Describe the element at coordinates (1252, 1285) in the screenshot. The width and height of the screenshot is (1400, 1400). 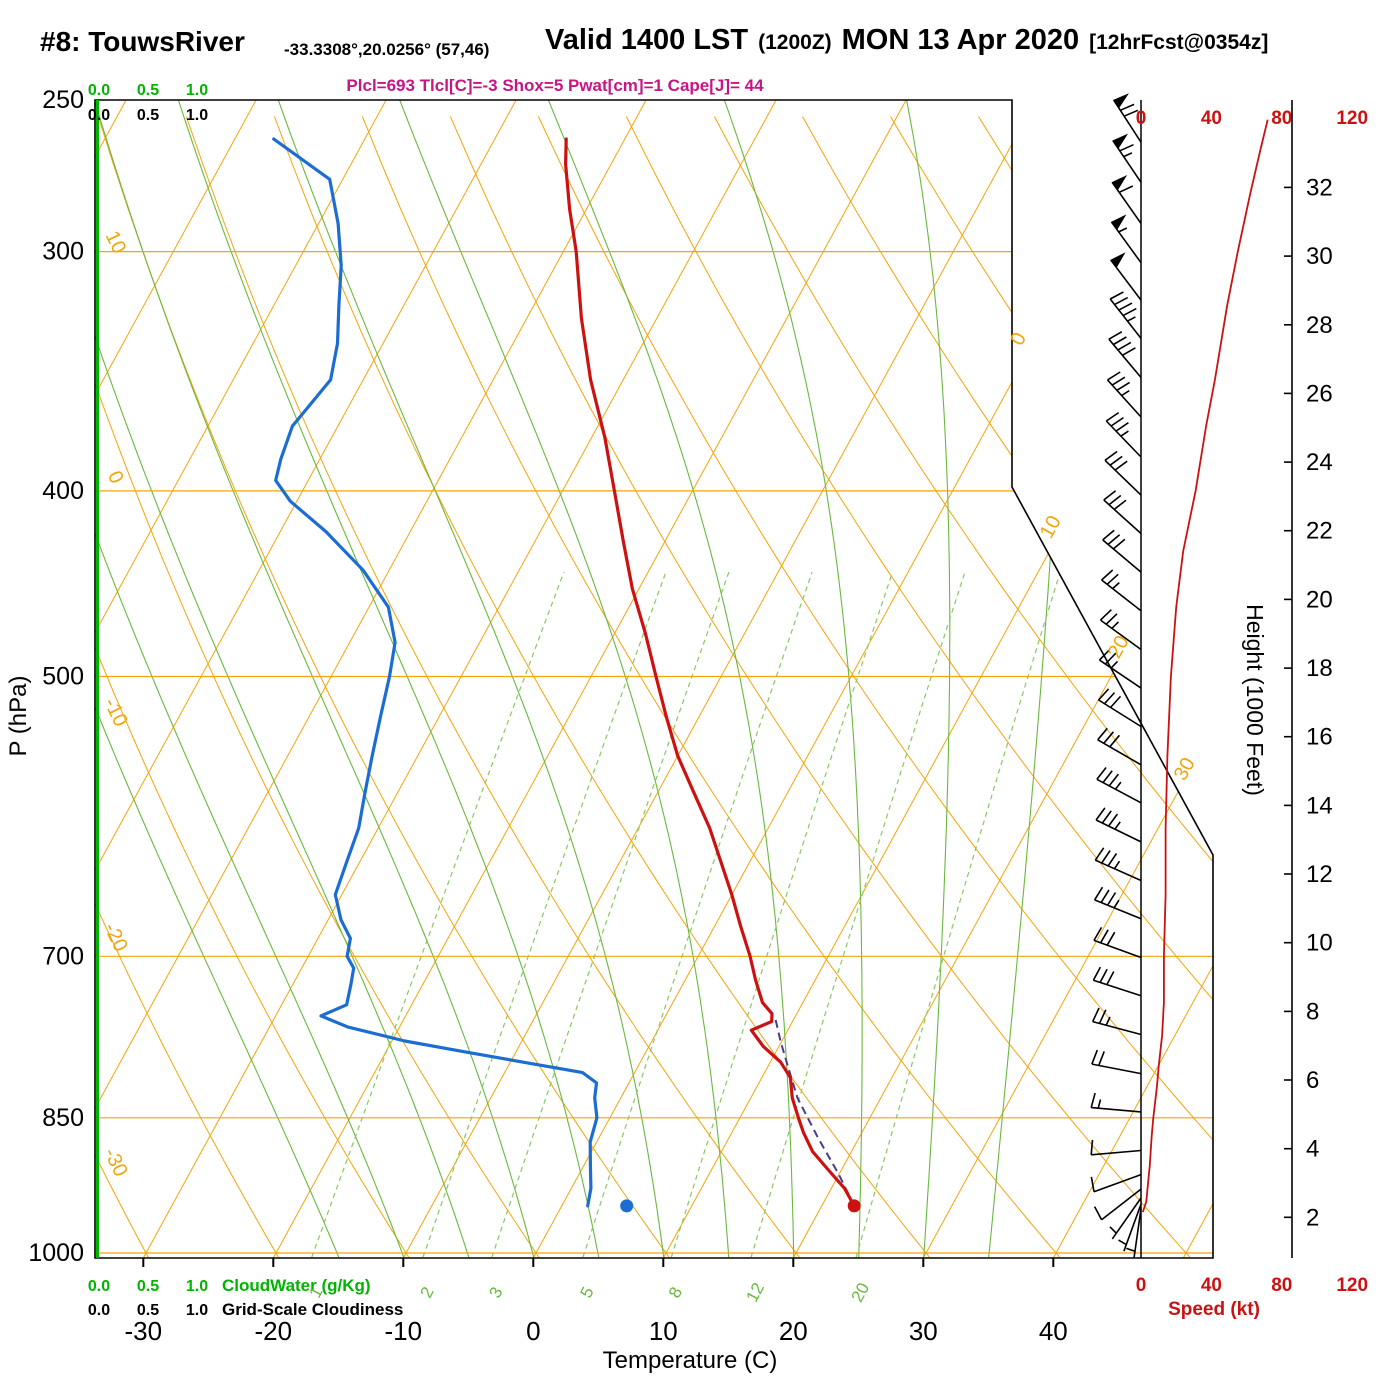
I see `speed-scale-bottom: 0 40 80 120` at that location.